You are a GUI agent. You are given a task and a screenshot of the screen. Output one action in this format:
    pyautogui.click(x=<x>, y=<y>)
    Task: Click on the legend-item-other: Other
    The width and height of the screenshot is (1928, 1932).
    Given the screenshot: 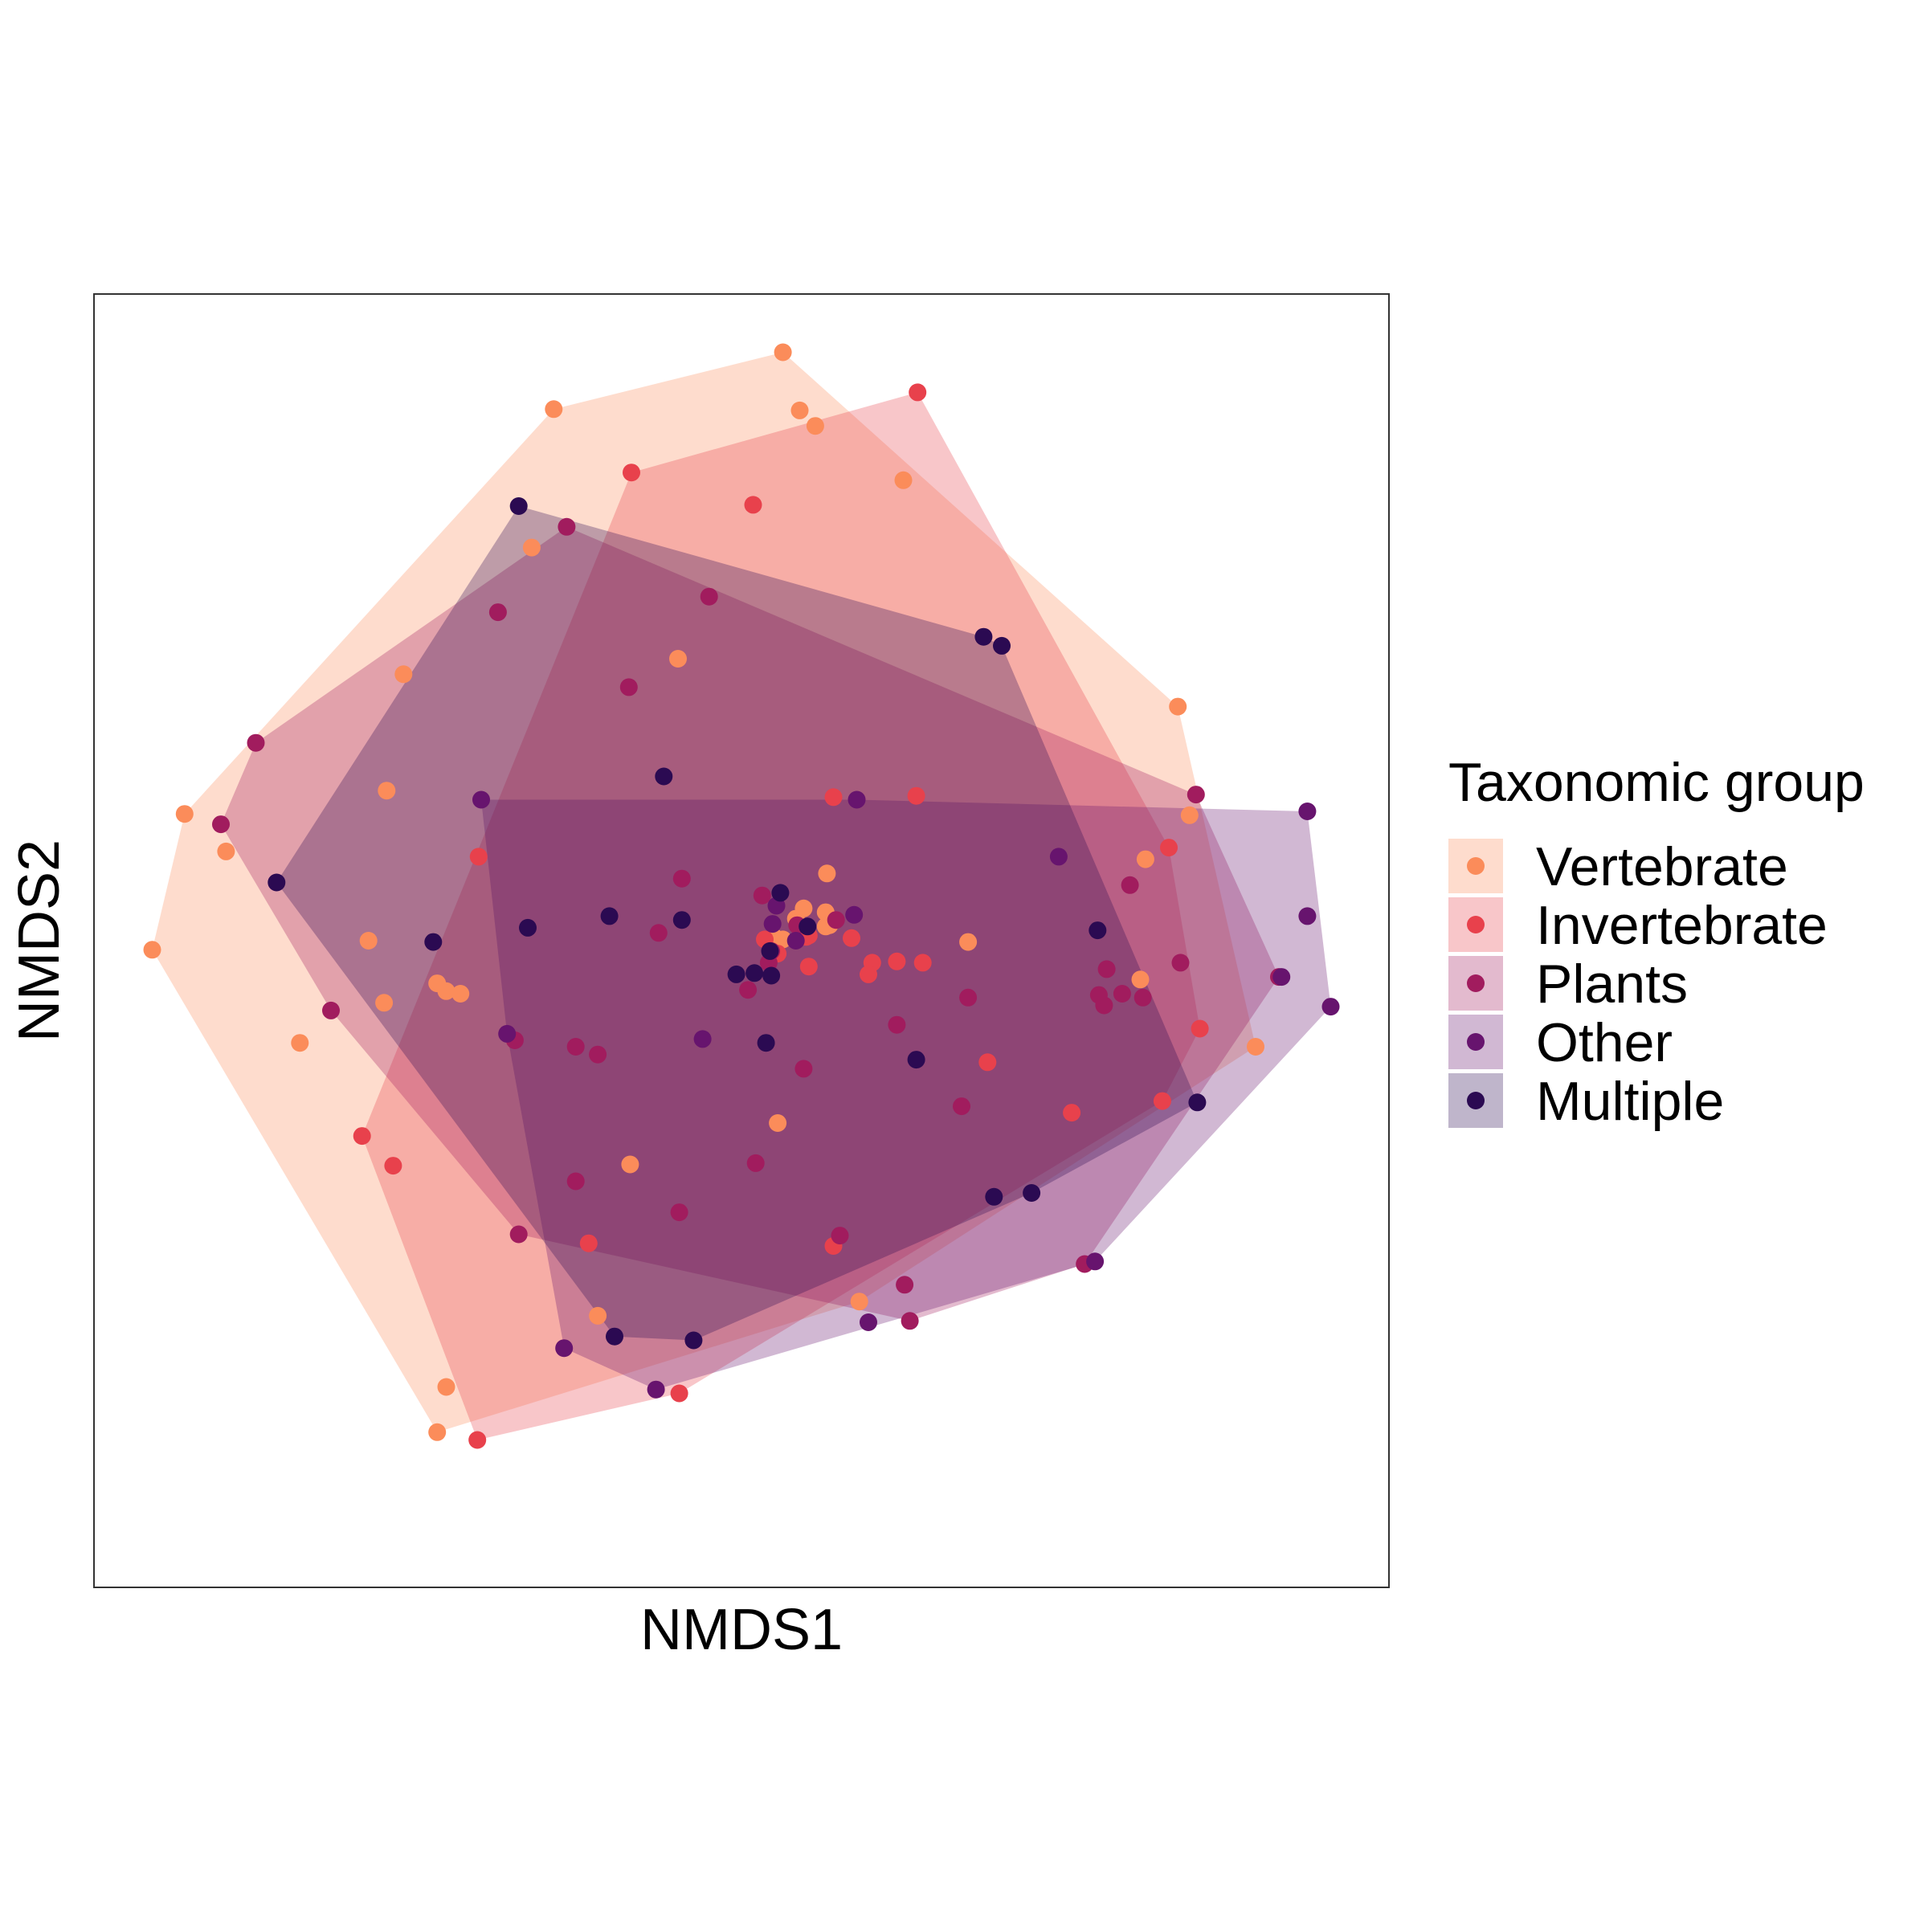 What is the action you would take?
    pyautogui.click(x=1560, y=1042)
    